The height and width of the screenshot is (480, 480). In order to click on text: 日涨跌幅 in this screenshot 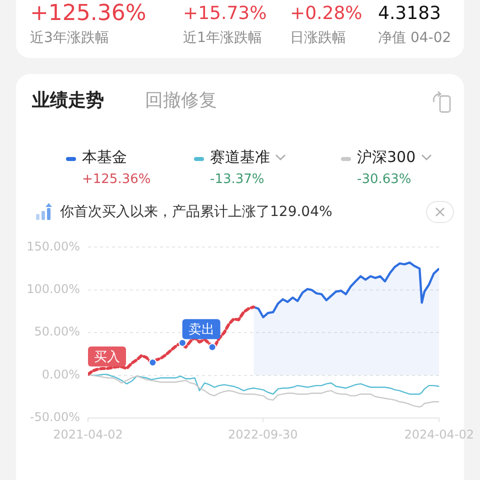, I will do `click(318, 38)`.